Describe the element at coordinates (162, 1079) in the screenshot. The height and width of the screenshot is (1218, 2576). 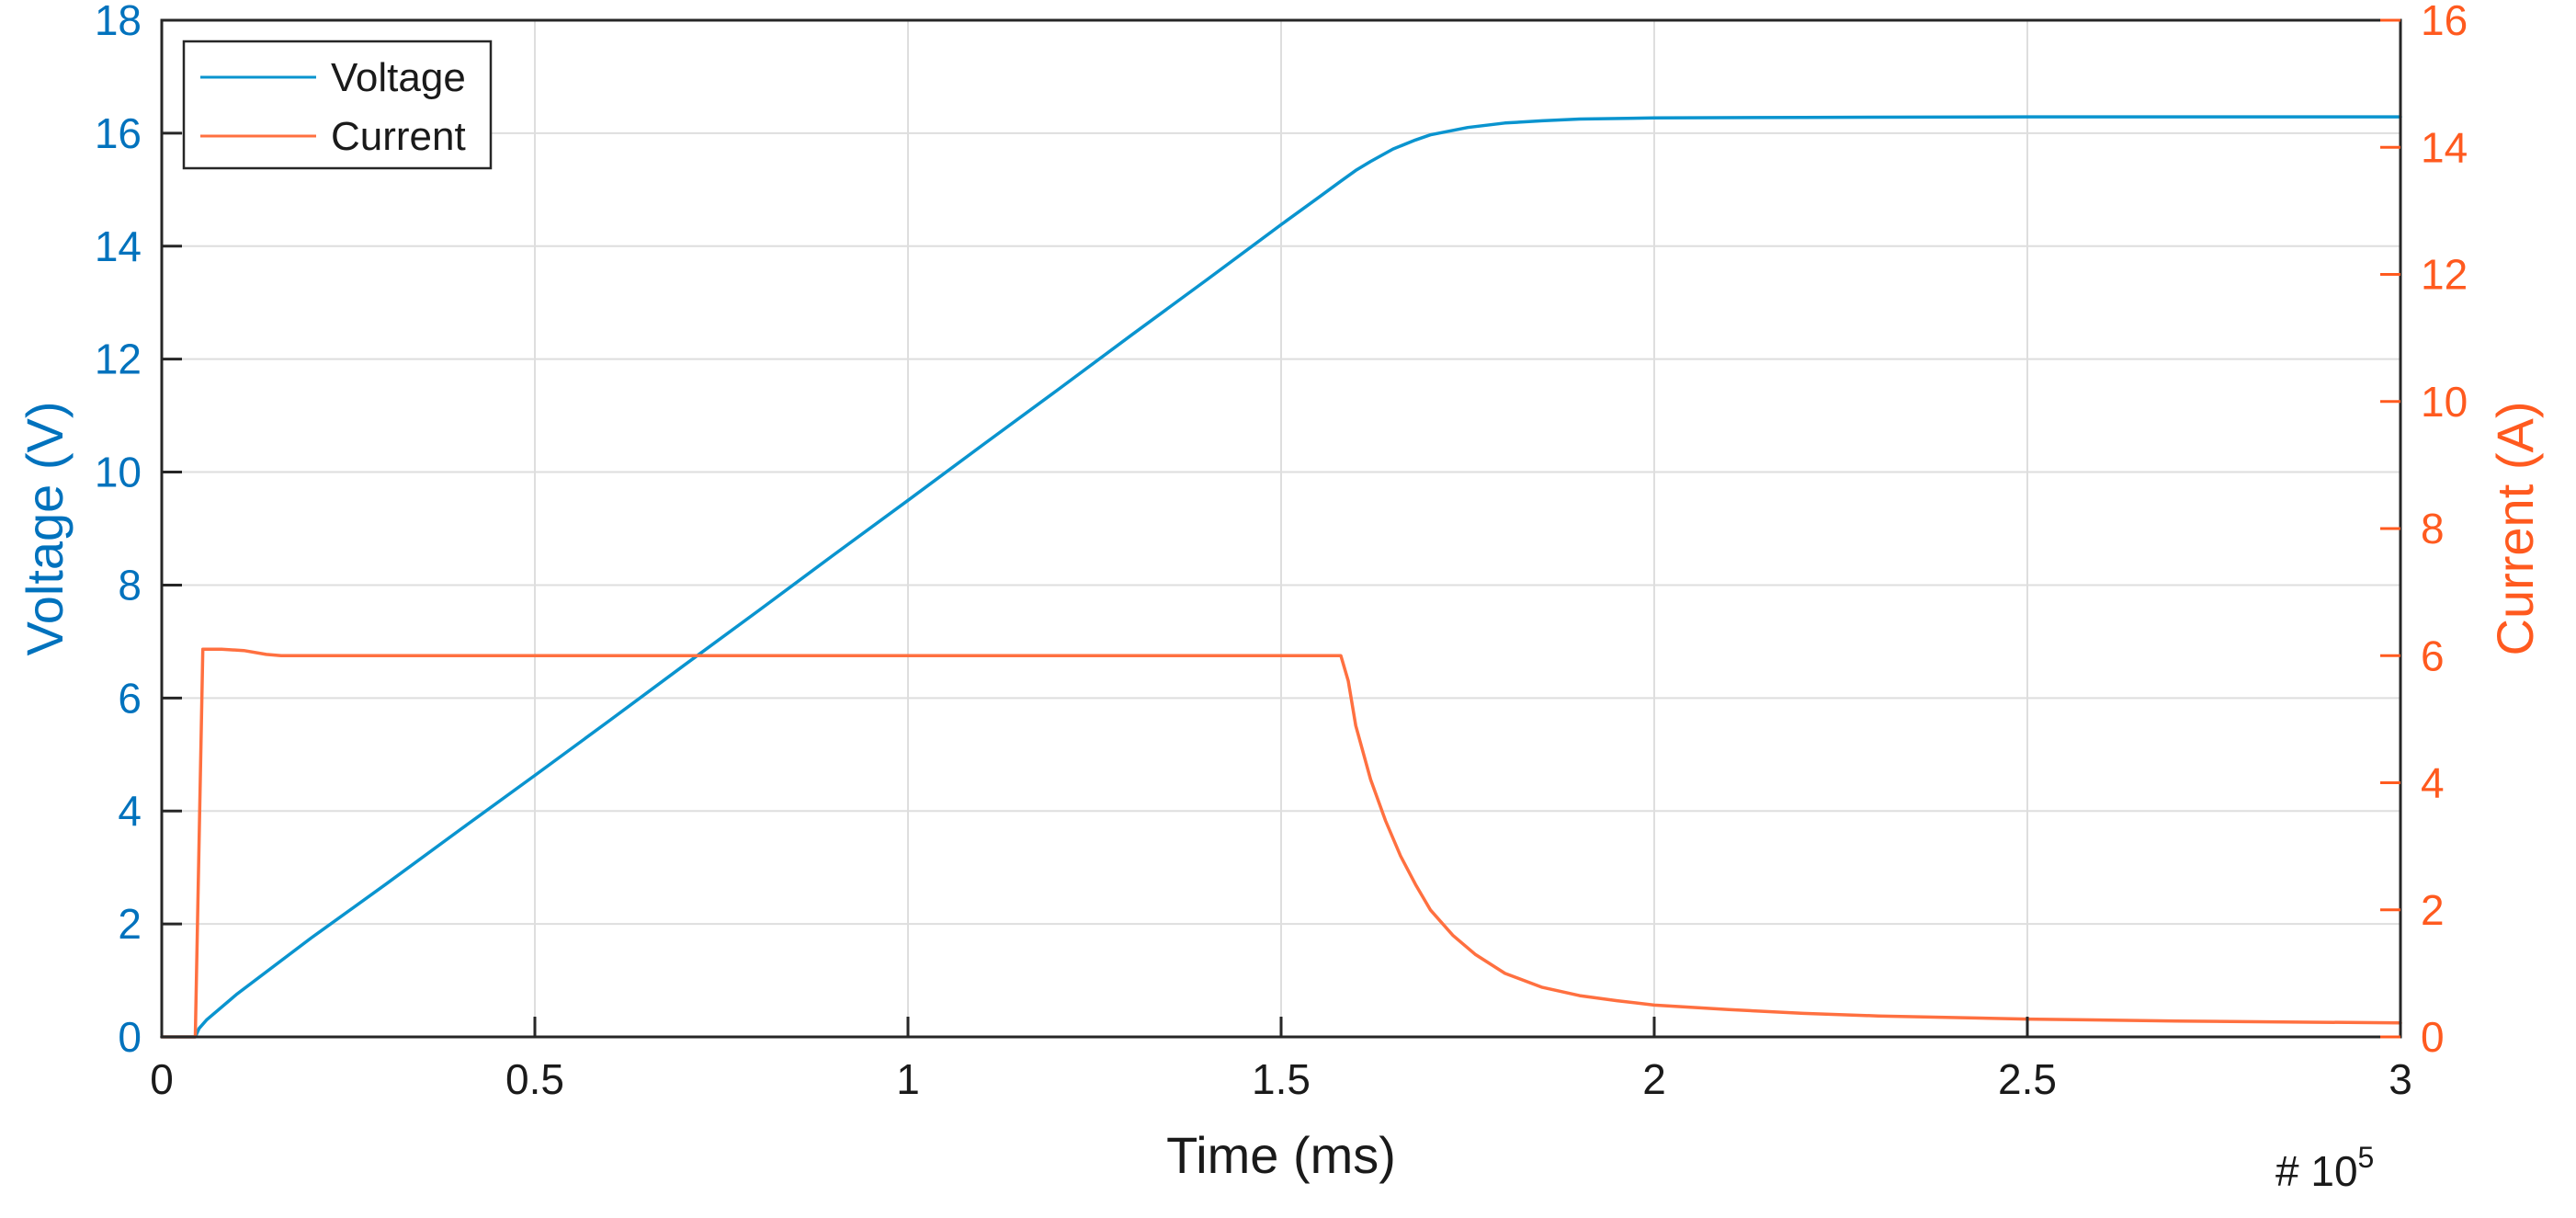
I see `x-tick-label: 0` at that location.